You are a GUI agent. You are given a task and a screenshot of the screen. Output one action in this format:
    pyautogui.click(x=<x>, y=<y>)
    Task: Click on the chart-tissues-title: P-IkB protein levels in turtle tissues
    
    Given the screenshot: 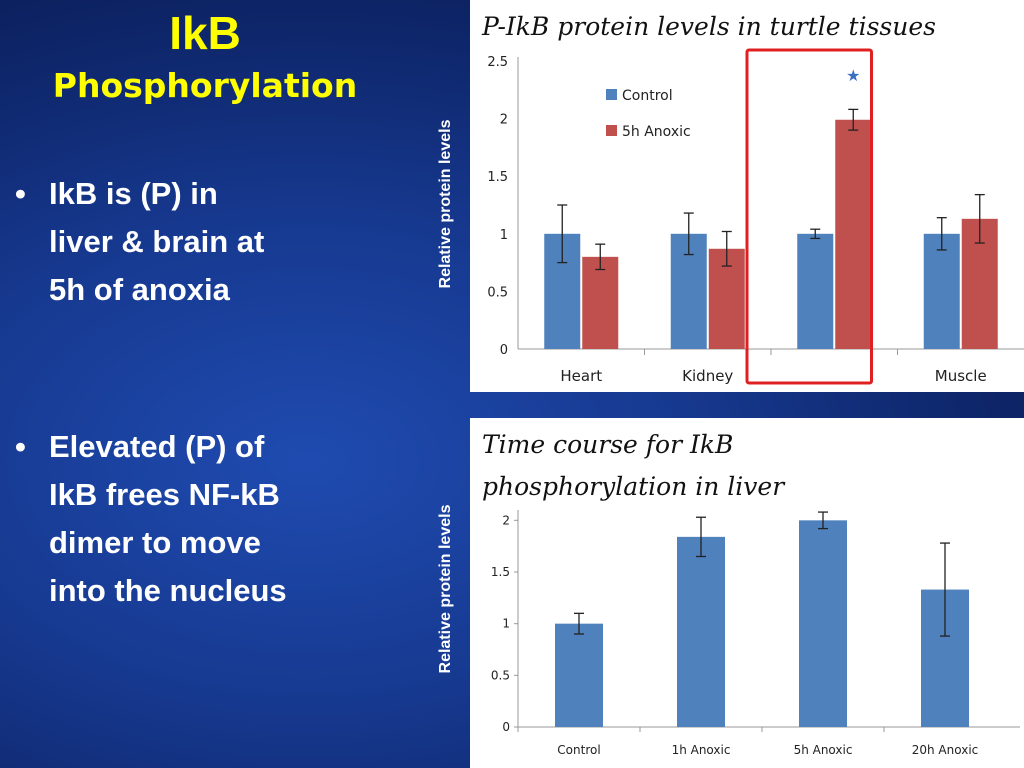 What is the action you would take?
    pyautogui.click(x=709, y=26)
    